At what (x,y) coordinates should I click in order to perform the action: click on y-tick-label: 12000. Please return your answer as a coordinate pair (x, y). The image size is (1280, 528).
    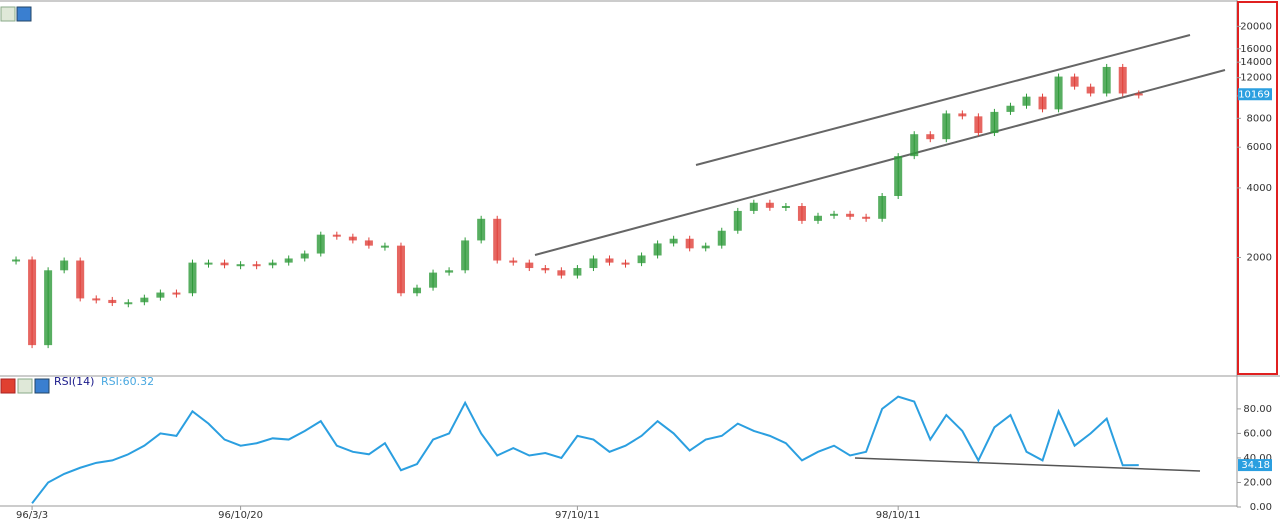
    Looking at the image, I should click on (1256, 78).